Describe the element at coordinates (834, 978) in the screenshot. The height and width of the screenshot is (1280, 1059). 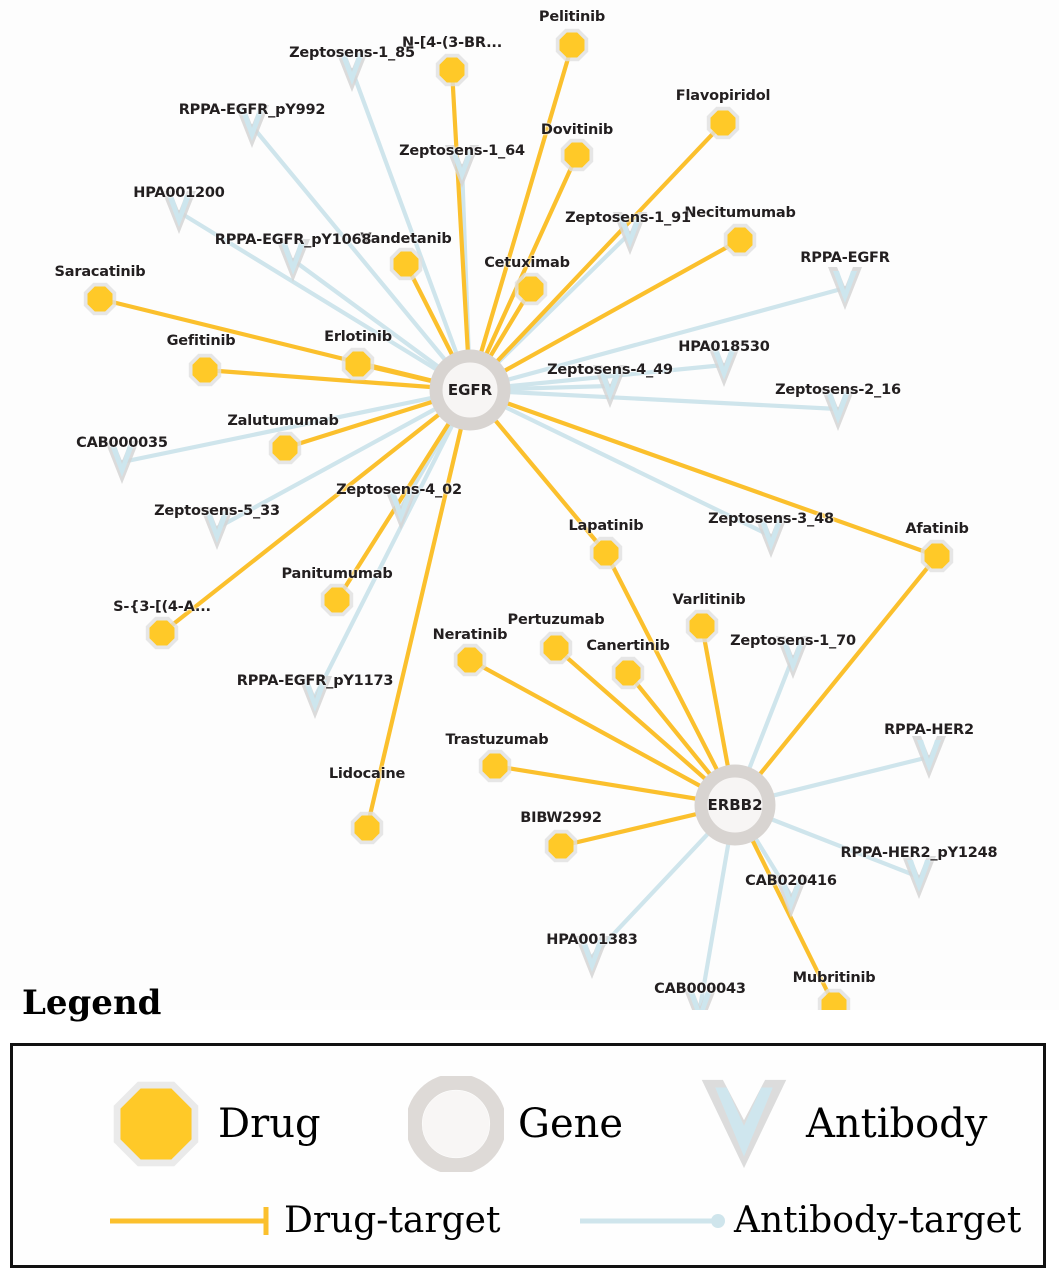
I see `drug-label-22: Mubritinib` at that location.